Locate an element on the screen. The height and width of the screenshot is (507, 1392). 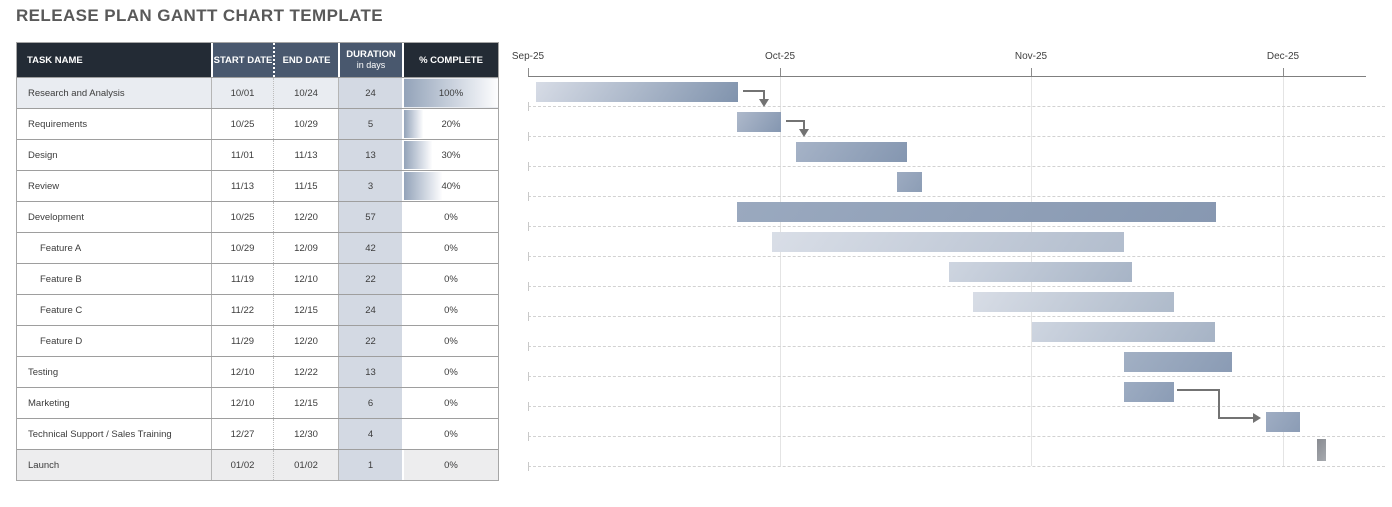
cell-start-date: 11/13 is located at coordinates (242, 186).